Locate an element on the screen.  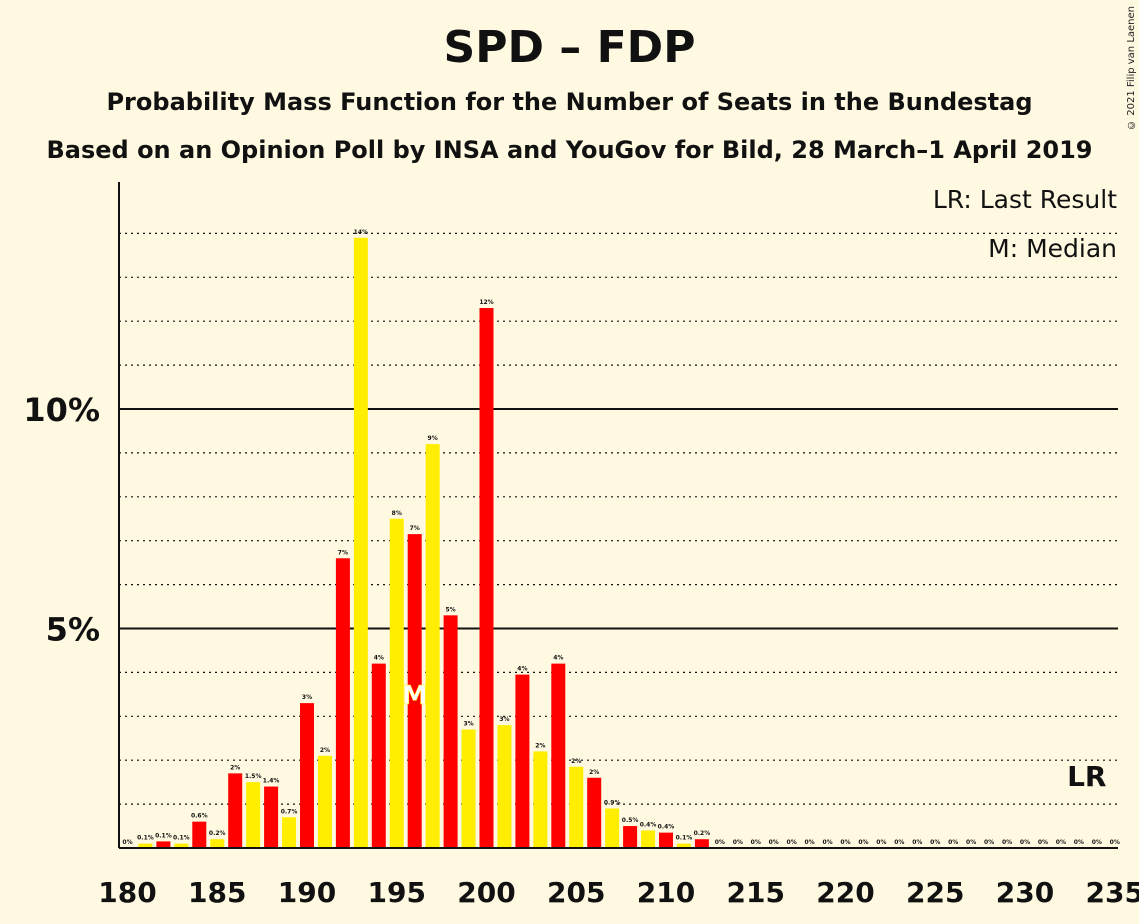
x-tick-230: 230 is located at coordinates (1025, 892).